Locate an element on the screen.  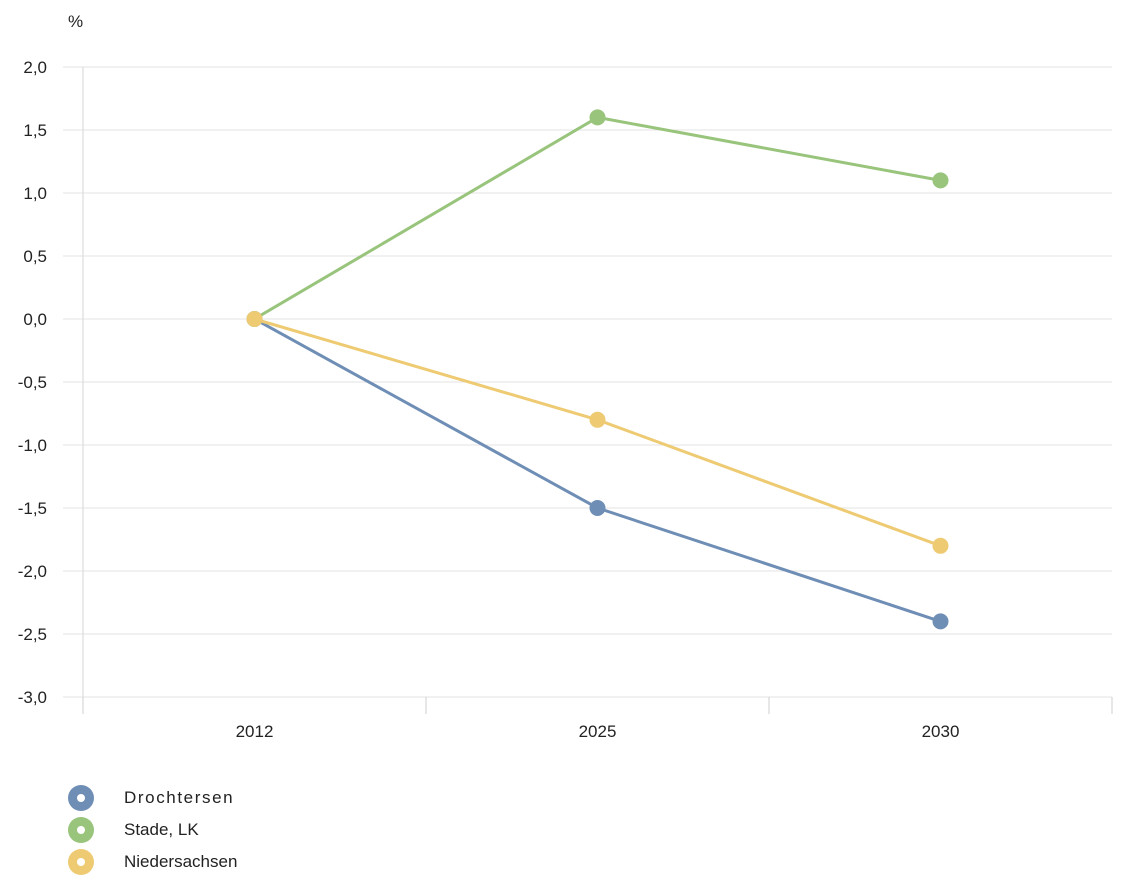
y-tick-label: 1,5 is located at coordinates (35, 130).